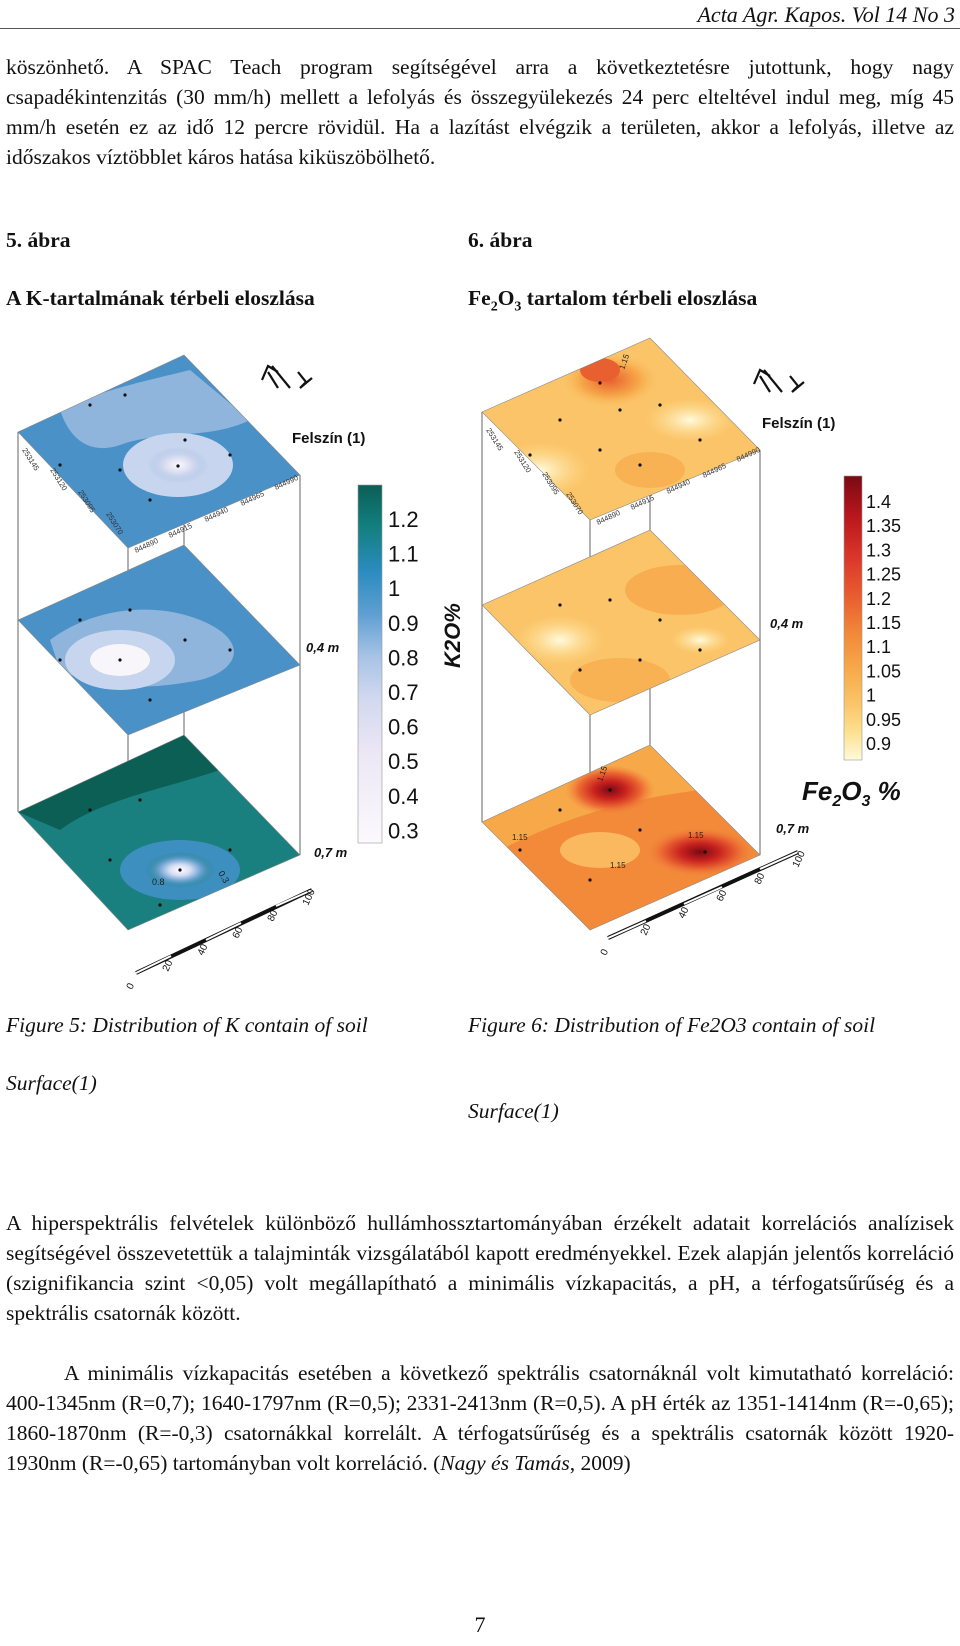  I want to click on header-rule, so click(480, 28).